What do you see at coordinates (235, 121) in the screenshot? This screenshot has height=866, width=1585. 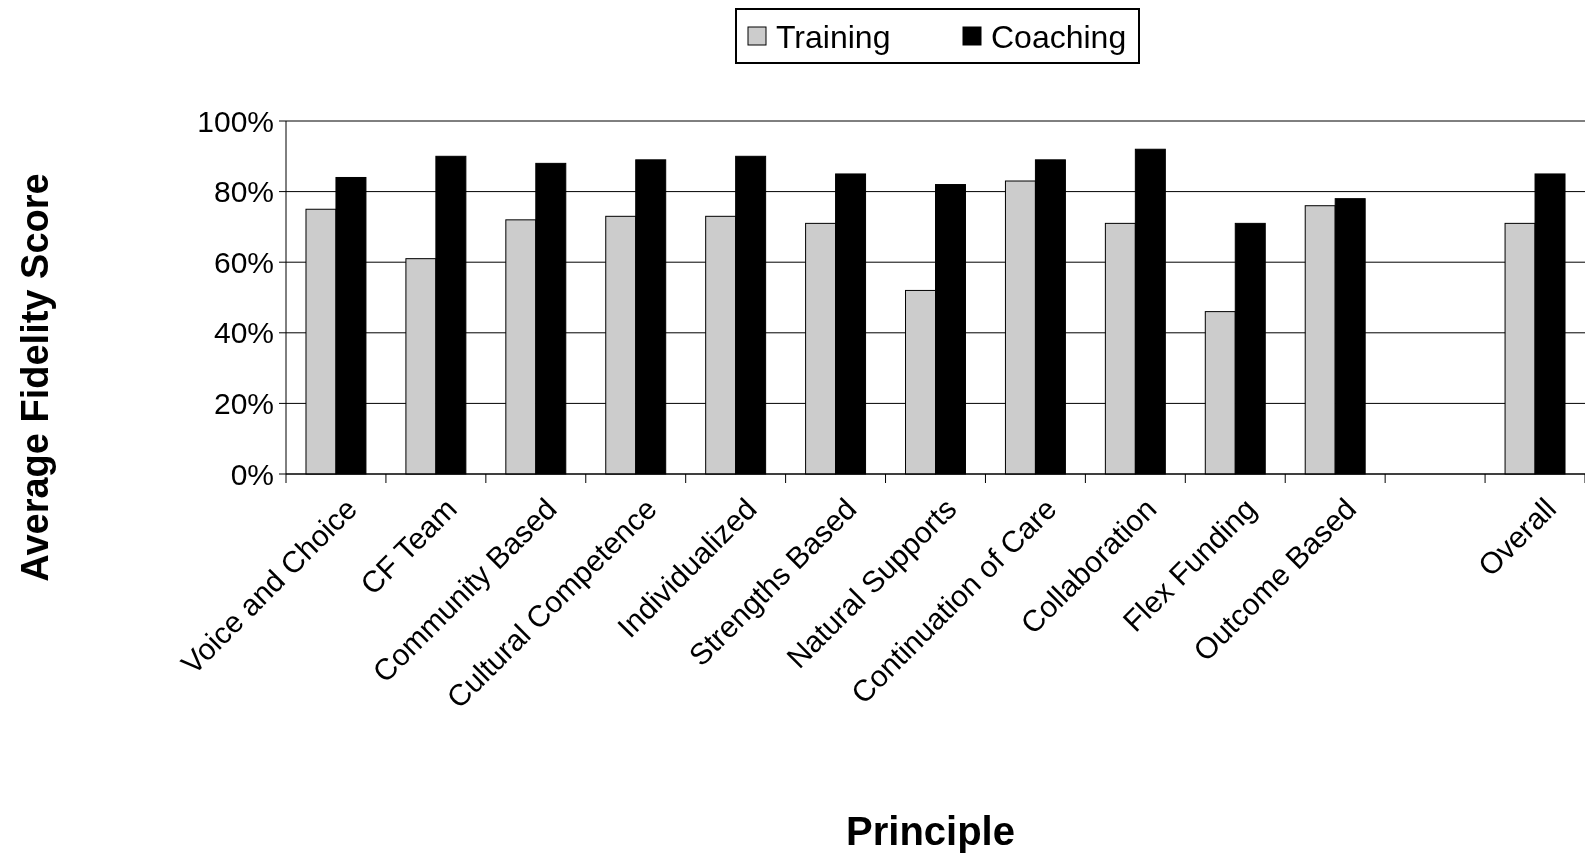 I see `y-tick-label: 100%` at bounding box center [235, 121].